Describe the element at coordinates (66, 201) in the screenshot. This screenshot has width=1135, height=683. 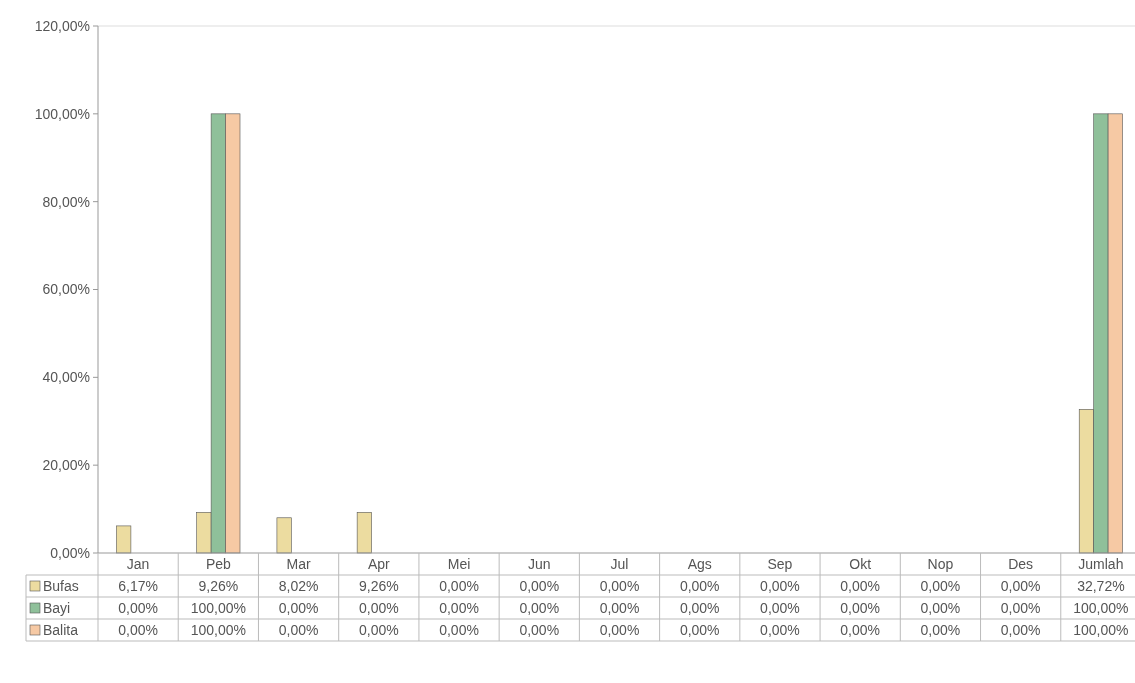
I see `y-tick-label: 80,00%` at that location.